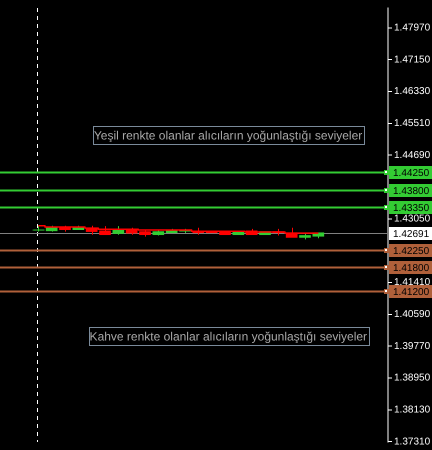 The width and height of the screenshot is (432, 450). Describe the element at coordinates (412, 442) in the screenshot. I see `y-tick-label: 1.37310` at that location.